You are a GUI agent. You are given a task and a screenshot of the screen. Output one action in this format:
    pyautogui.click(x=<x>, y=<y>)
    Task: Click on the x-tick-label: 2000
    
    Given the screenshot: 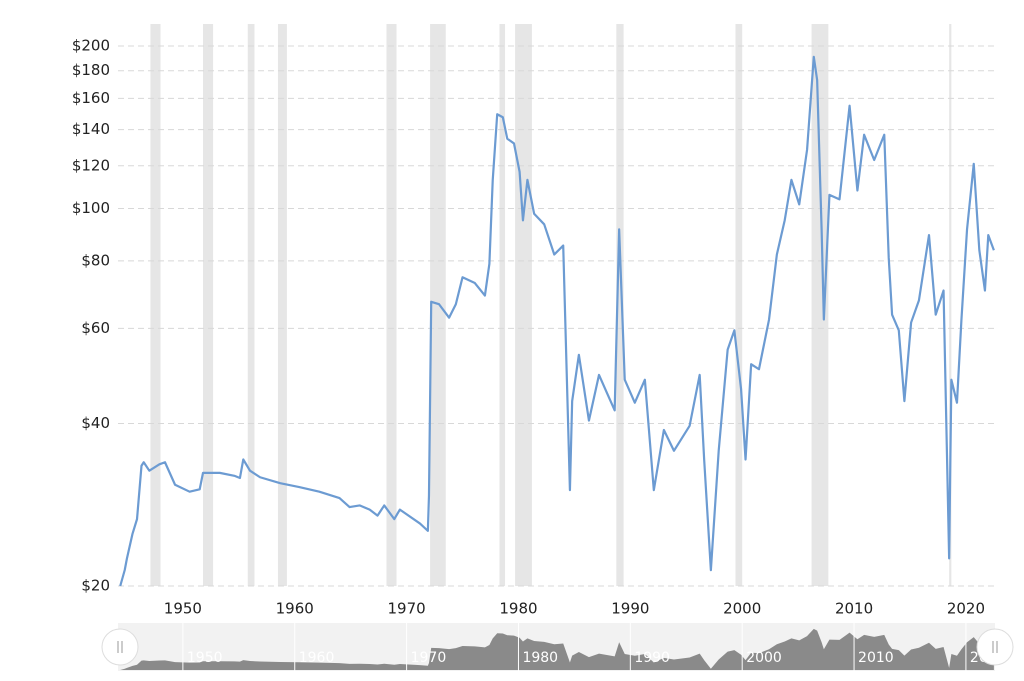 What is the action you would take?
    pyautogui.click(x=742, y=609)
    